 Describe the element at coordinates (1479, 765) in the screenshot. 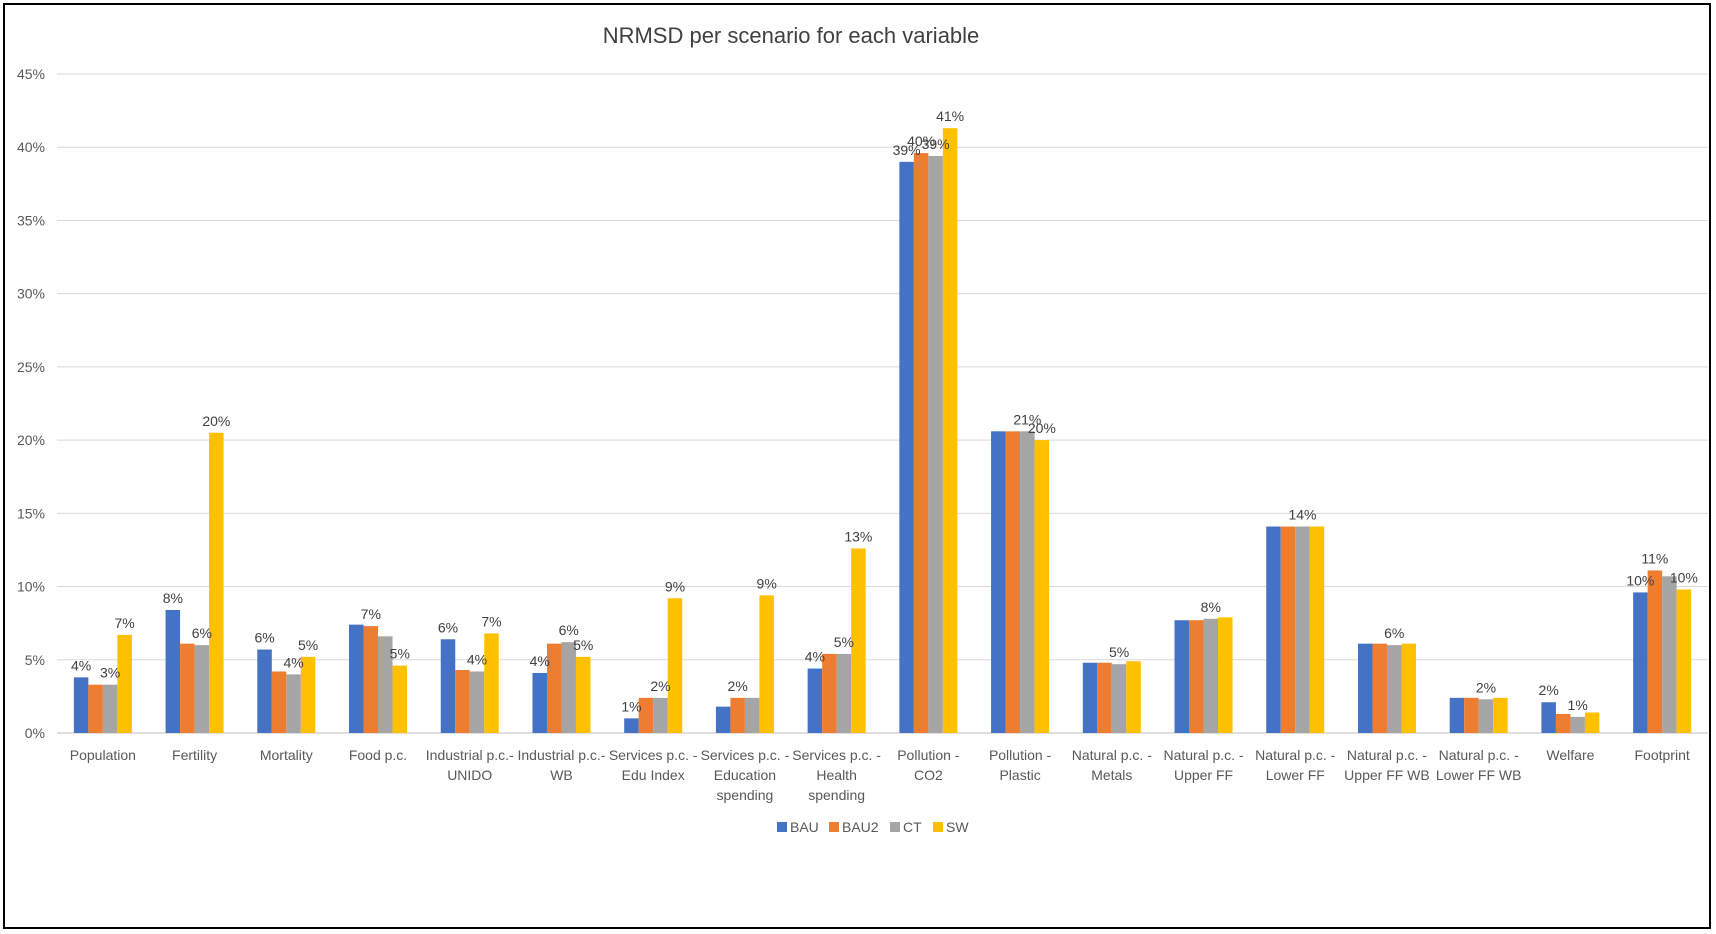

I see `x-tick-label: Natural p.c. -Lower FF WB` at that location.